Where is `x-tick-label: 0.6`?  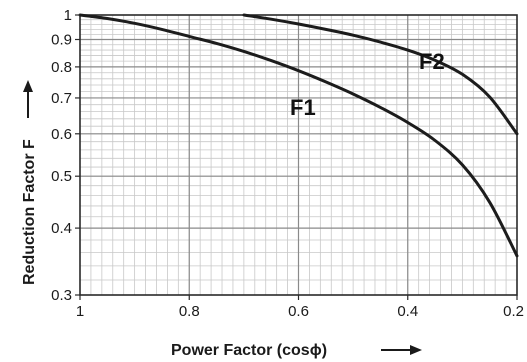 x-tick-label: 0.6 is located at coordinates (298, 311).